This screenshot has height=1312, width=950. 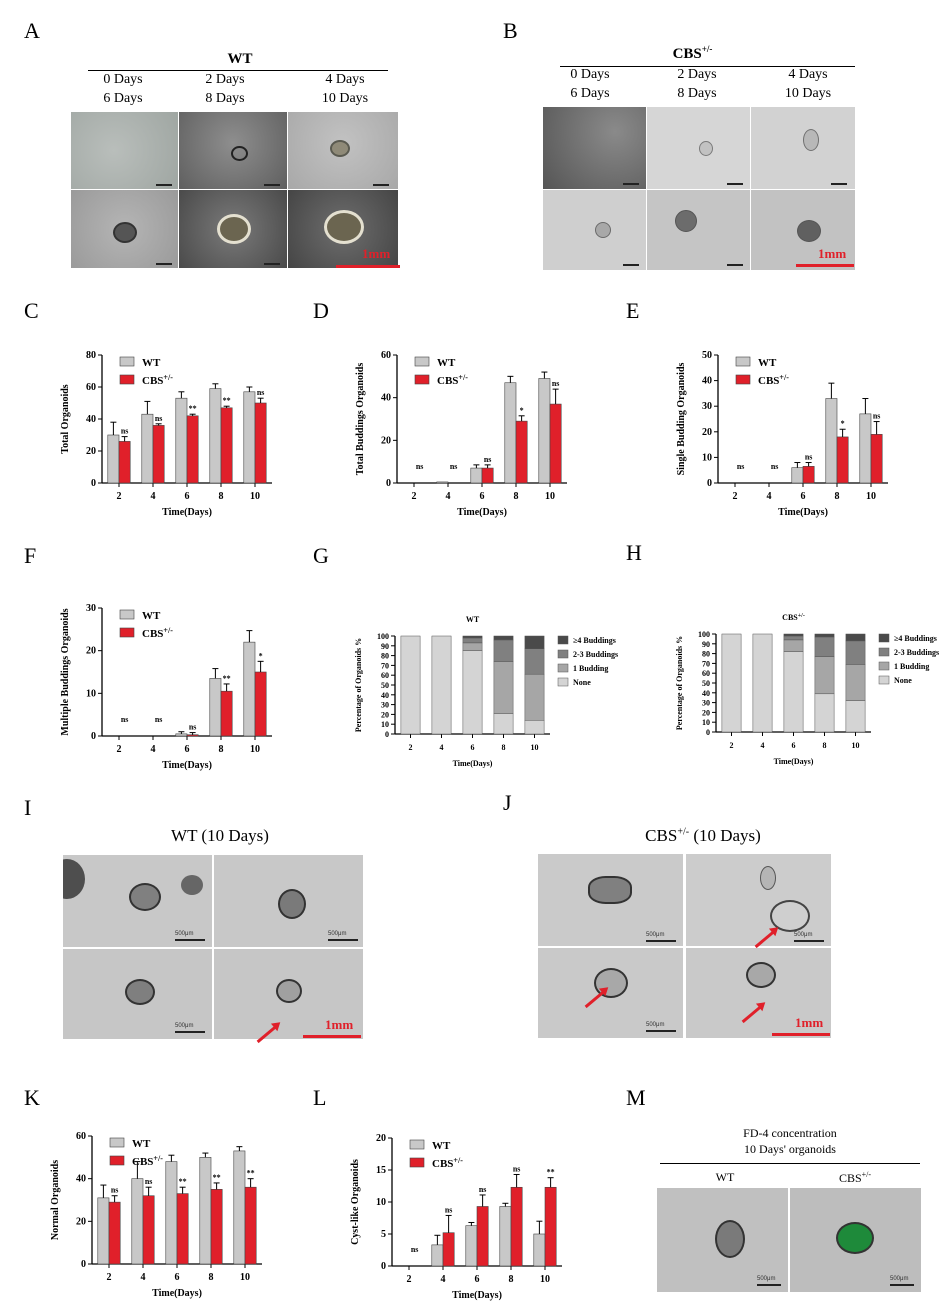 What do you see at coordinates (855, 1177) in the screenshot?
I see `panel-m-col-cbs: CBS+/-` at bounding box center [855, 1177].